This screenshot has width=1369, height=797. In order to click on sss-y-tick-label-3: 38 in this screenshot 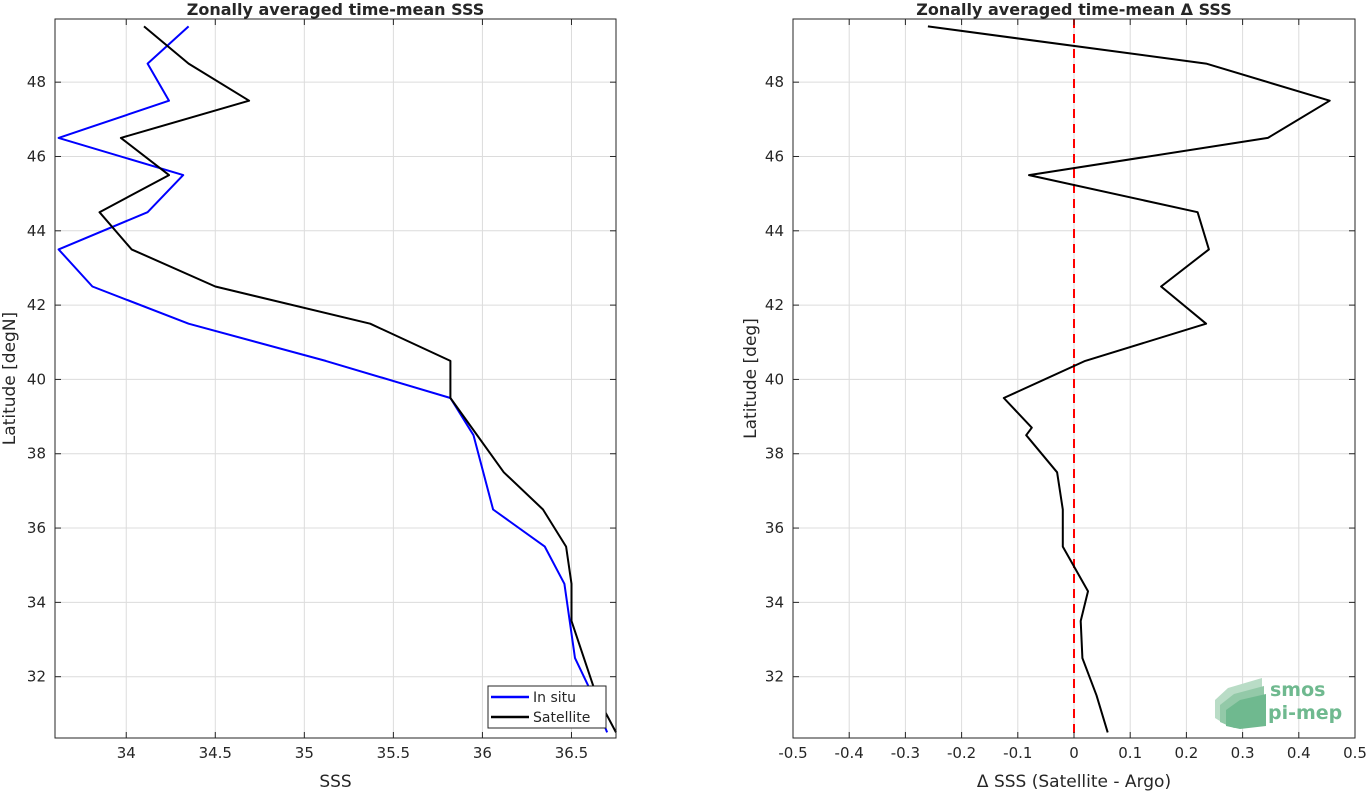, I will do `click(36, 454)`.